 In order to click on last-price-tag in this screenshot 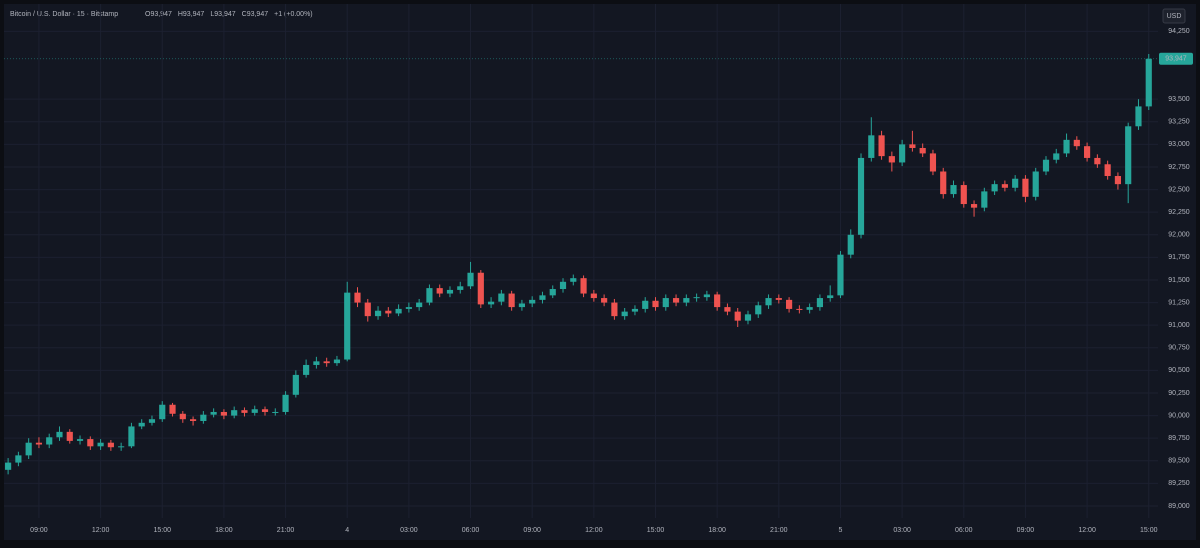, I will do `click(1176, 58)`.